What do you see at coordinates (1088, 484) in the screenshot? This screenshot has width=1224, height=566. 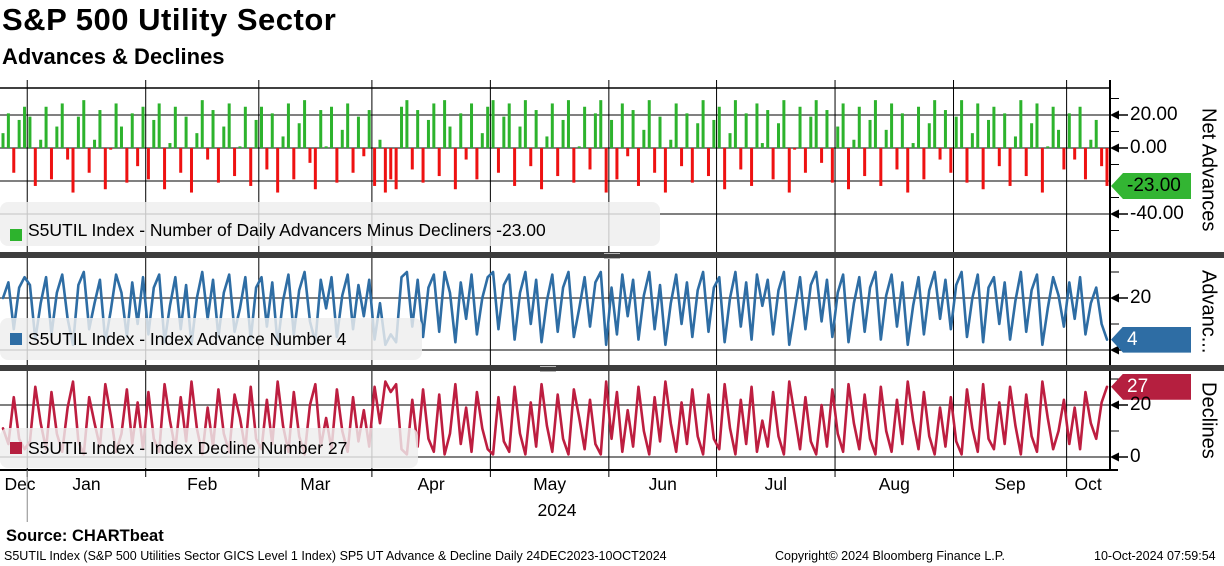 I see `x-axis-month-label: Oct` at bounding box center [1088, 484].